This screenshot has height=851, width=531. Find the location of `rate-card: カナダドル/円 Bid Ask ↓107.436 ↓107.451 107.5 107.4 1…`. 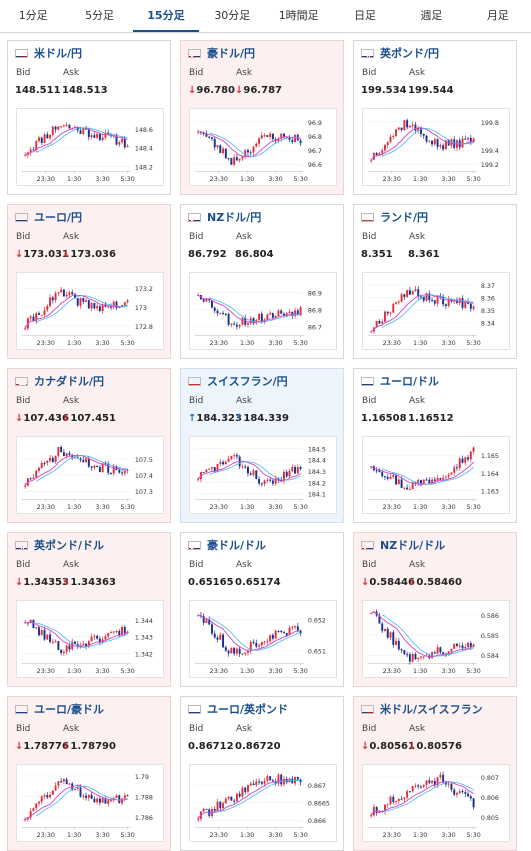

rate-card: カナダドル/円 Bid Ask ↓107.436 ↓107.451 107.5 107.4 1… is located at coordinates (89, 445).